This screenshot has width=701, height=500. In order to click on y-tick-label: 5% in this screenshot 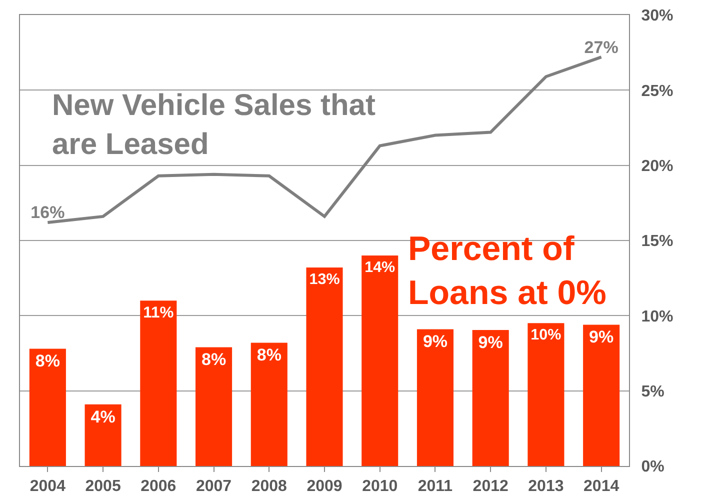, I will do `click(652, 391)`.